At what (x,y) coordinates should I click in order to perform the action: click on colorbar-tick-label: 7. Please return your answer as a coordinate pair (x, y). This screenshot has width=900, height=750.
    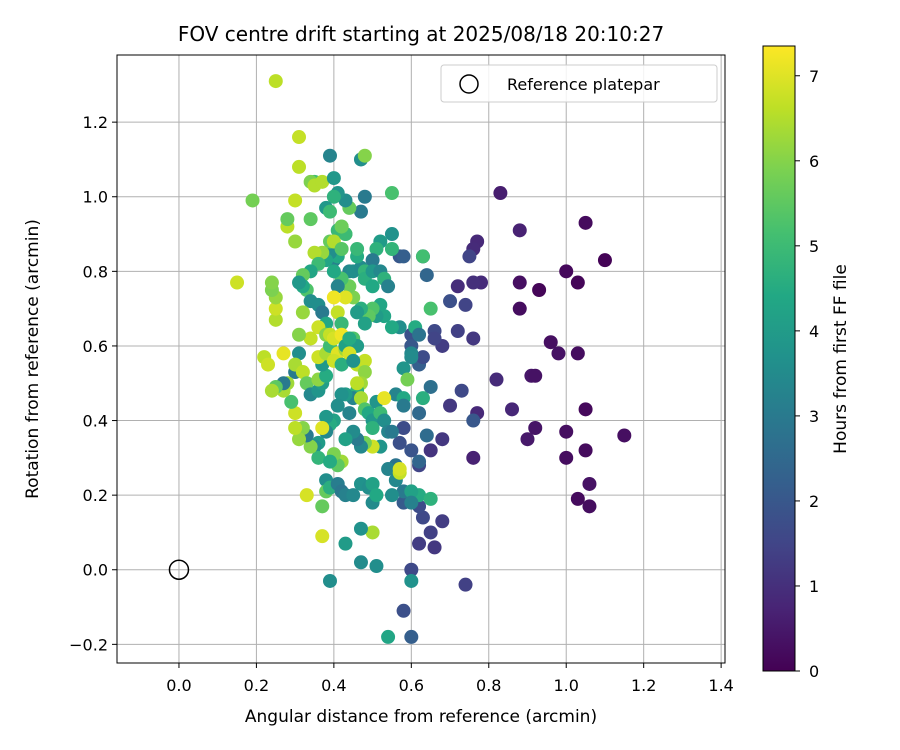
    Looking at the image, I should click on (814, 76).